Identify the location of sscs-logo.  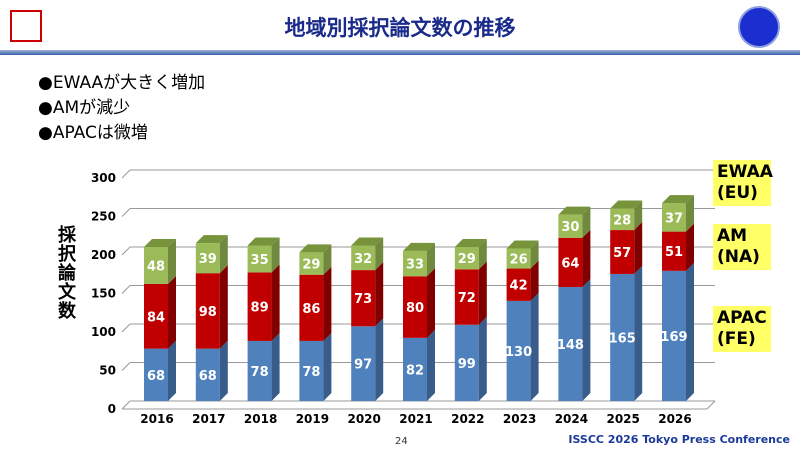
(26, 26).